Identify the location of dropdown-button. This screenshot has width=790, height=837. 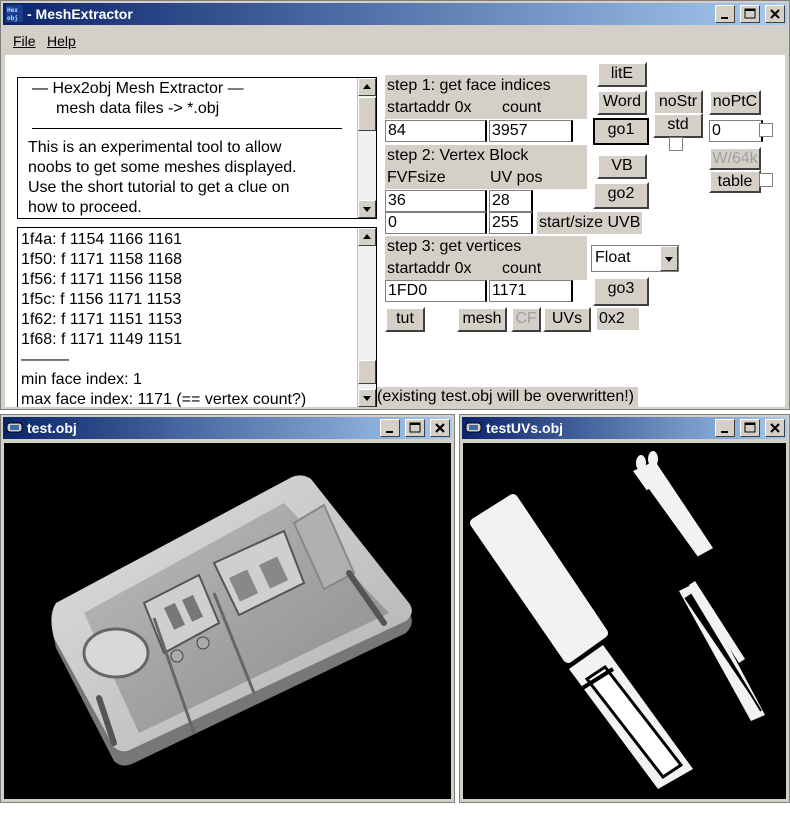
(669, 258).